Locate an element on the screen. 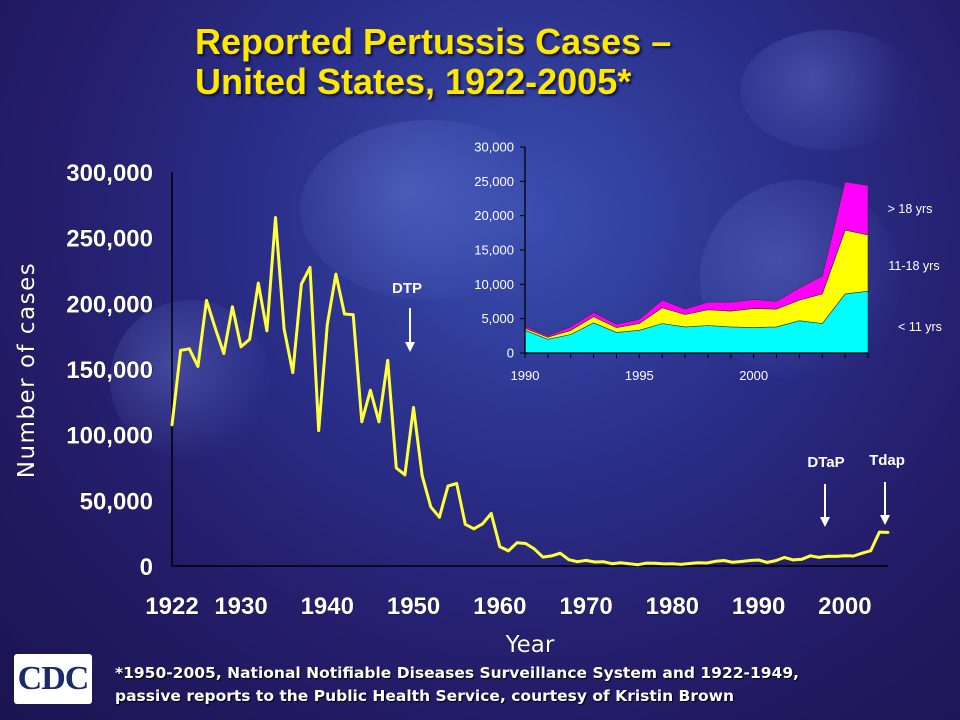 This screenshot has height=720, width=960. x-tick-label: 1922 is located at coordinates (171, 606).